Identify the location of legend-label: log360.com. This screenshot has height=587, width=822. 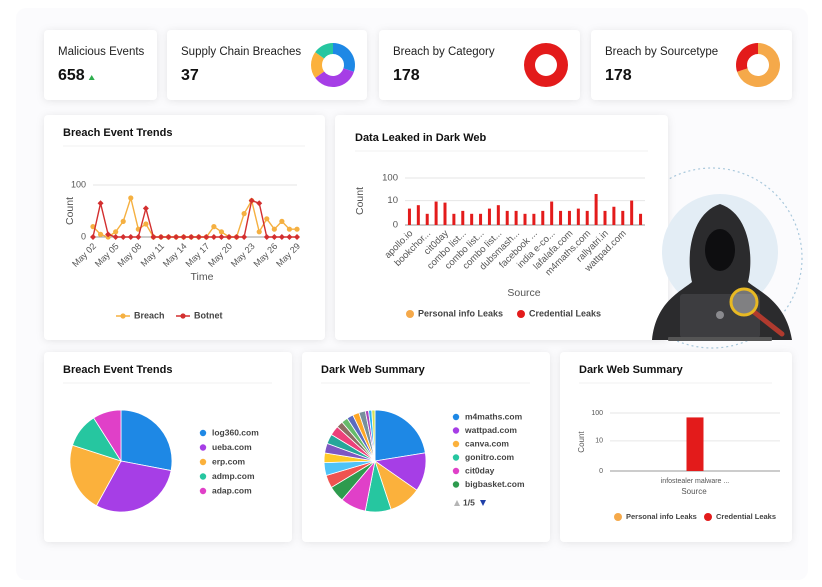
(235, 432).